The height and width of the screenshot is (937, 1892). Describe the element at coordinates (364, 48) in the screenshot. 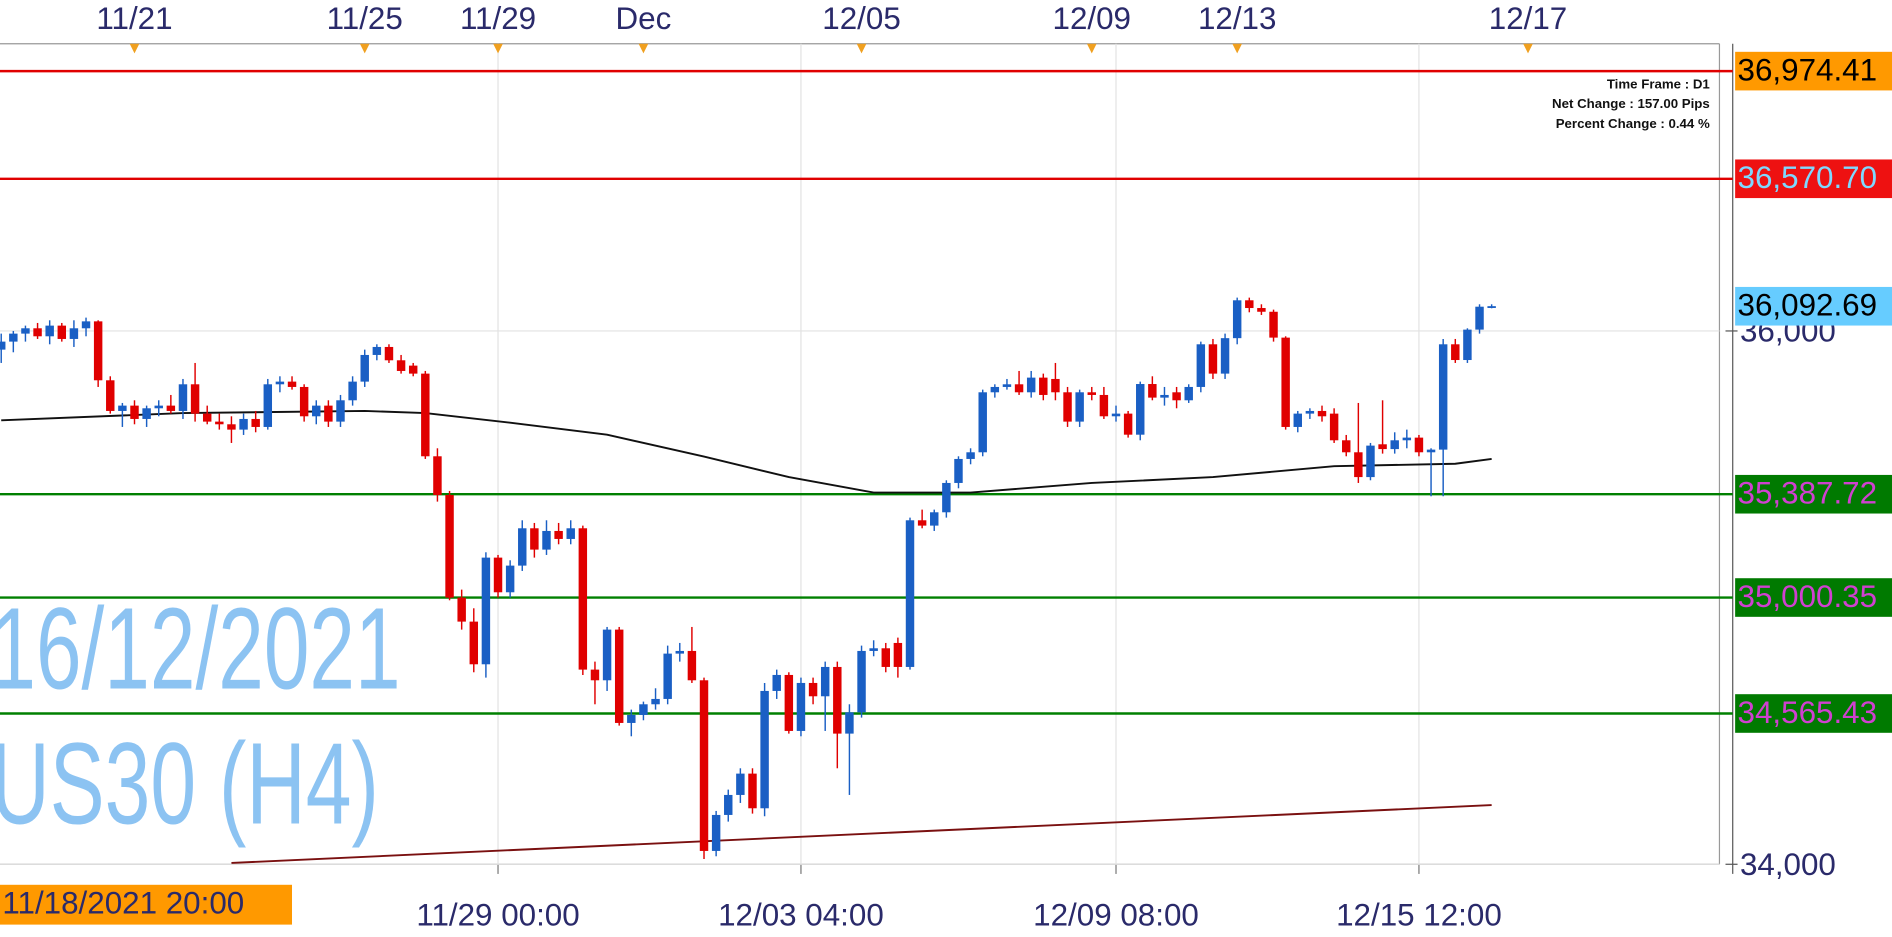

I see `top-tick-marker` at that location.